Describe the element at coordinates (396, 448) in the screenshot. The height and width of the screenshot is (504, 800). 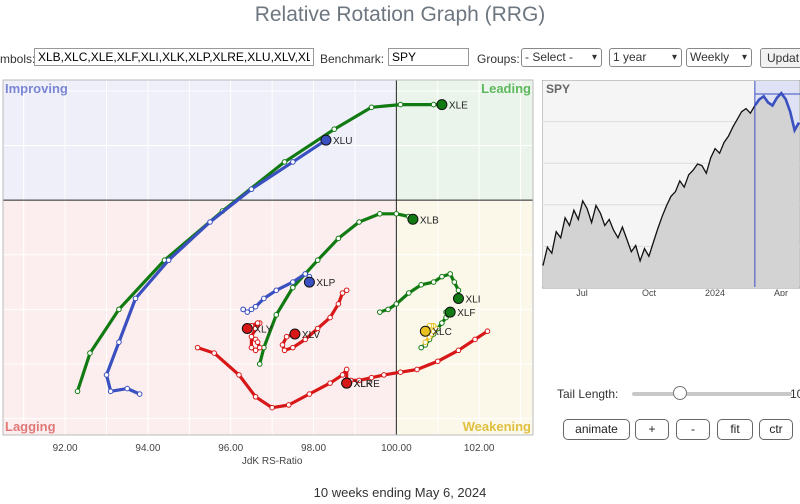
I see `x-tick-label: 100.00` at that location.